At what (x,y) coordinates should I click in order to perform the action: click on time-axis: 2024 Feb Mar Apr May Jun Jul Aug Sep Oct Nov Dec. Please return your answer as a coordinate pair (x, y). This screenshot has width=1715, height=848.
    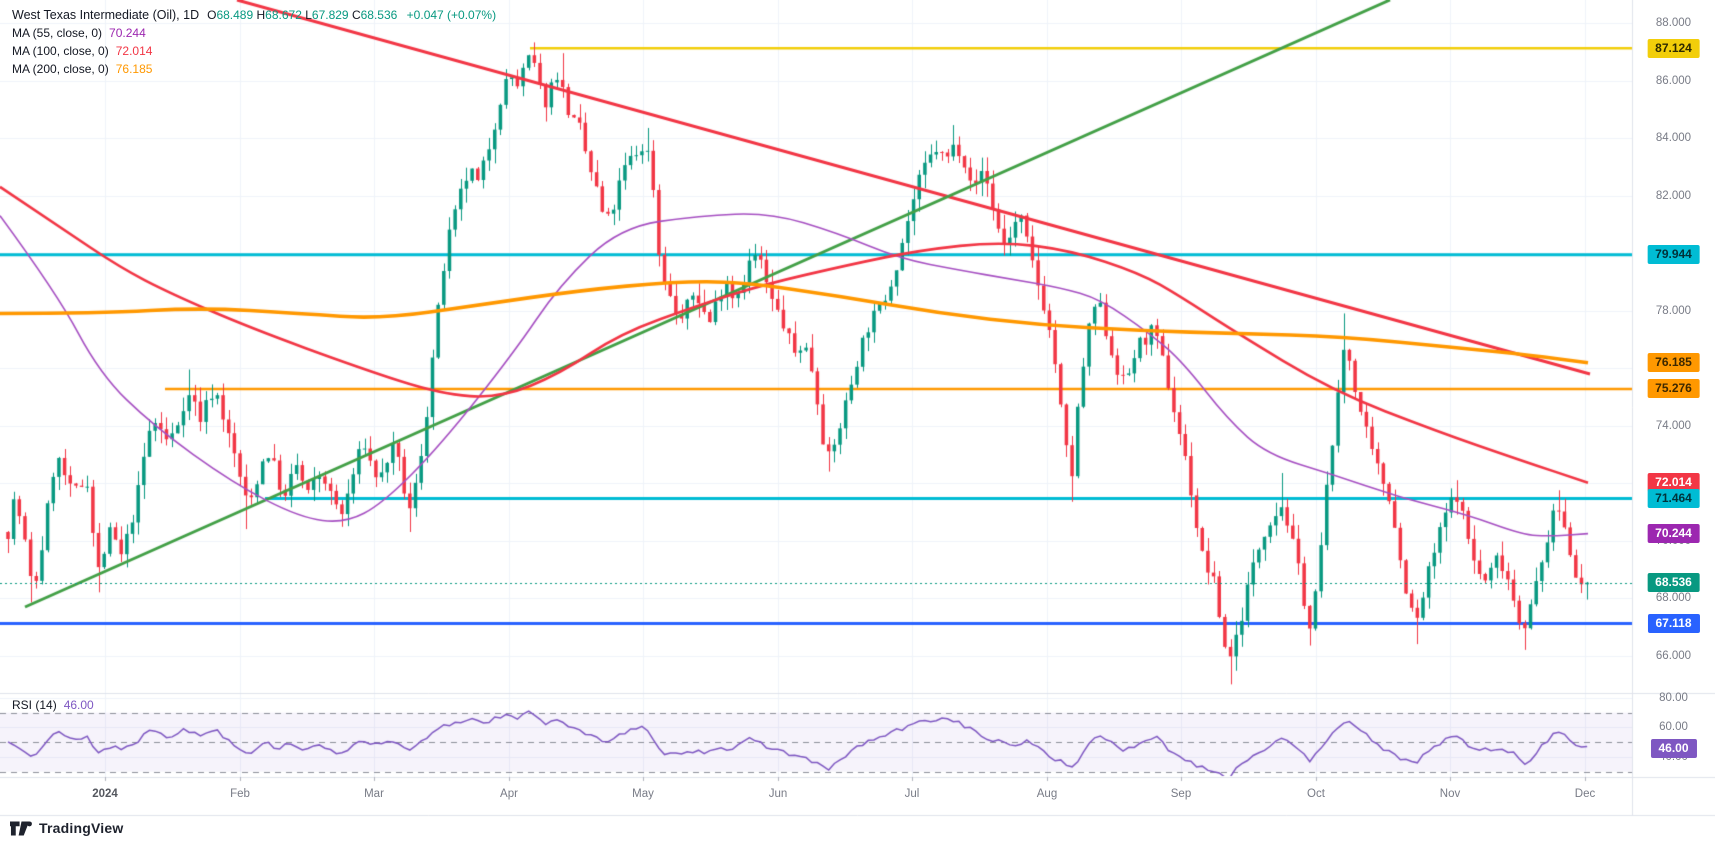
    Looking at the image, I should click on (816, 796).